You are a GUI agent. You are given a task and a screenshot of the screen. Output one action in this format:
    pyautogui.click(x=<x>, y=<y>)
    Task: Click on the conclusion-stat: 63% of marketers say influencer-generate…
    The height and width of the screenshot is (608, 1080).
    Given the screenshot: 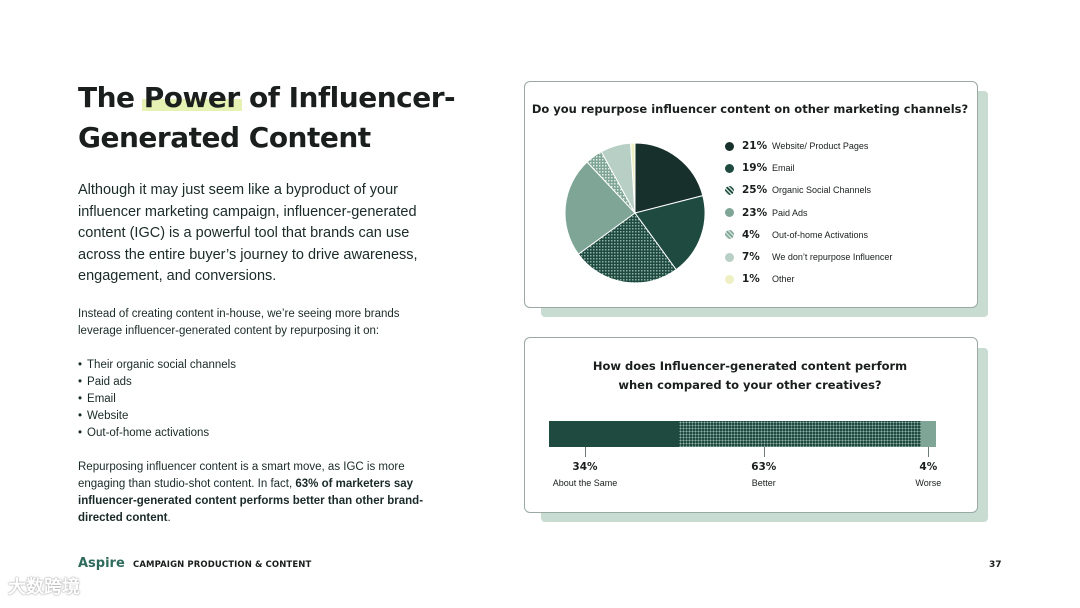 What is the action you would take?
    pyautogui.click(x=251, y=501)
    